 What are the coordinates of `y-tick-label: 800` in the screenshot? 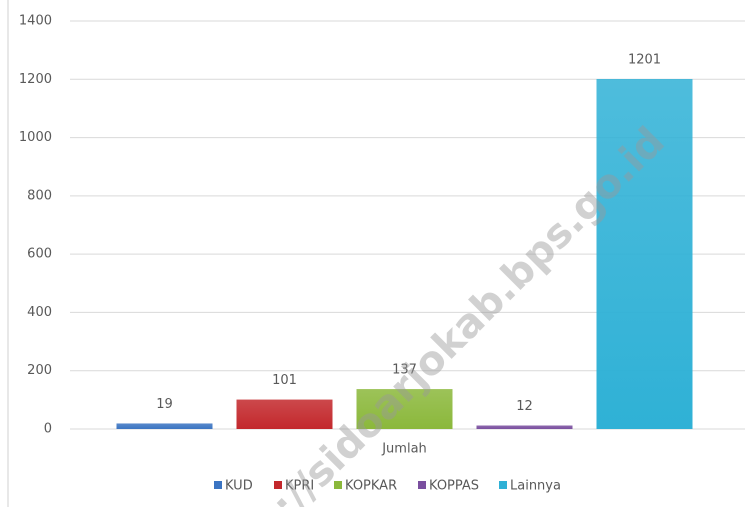 It's located at (39, 195).